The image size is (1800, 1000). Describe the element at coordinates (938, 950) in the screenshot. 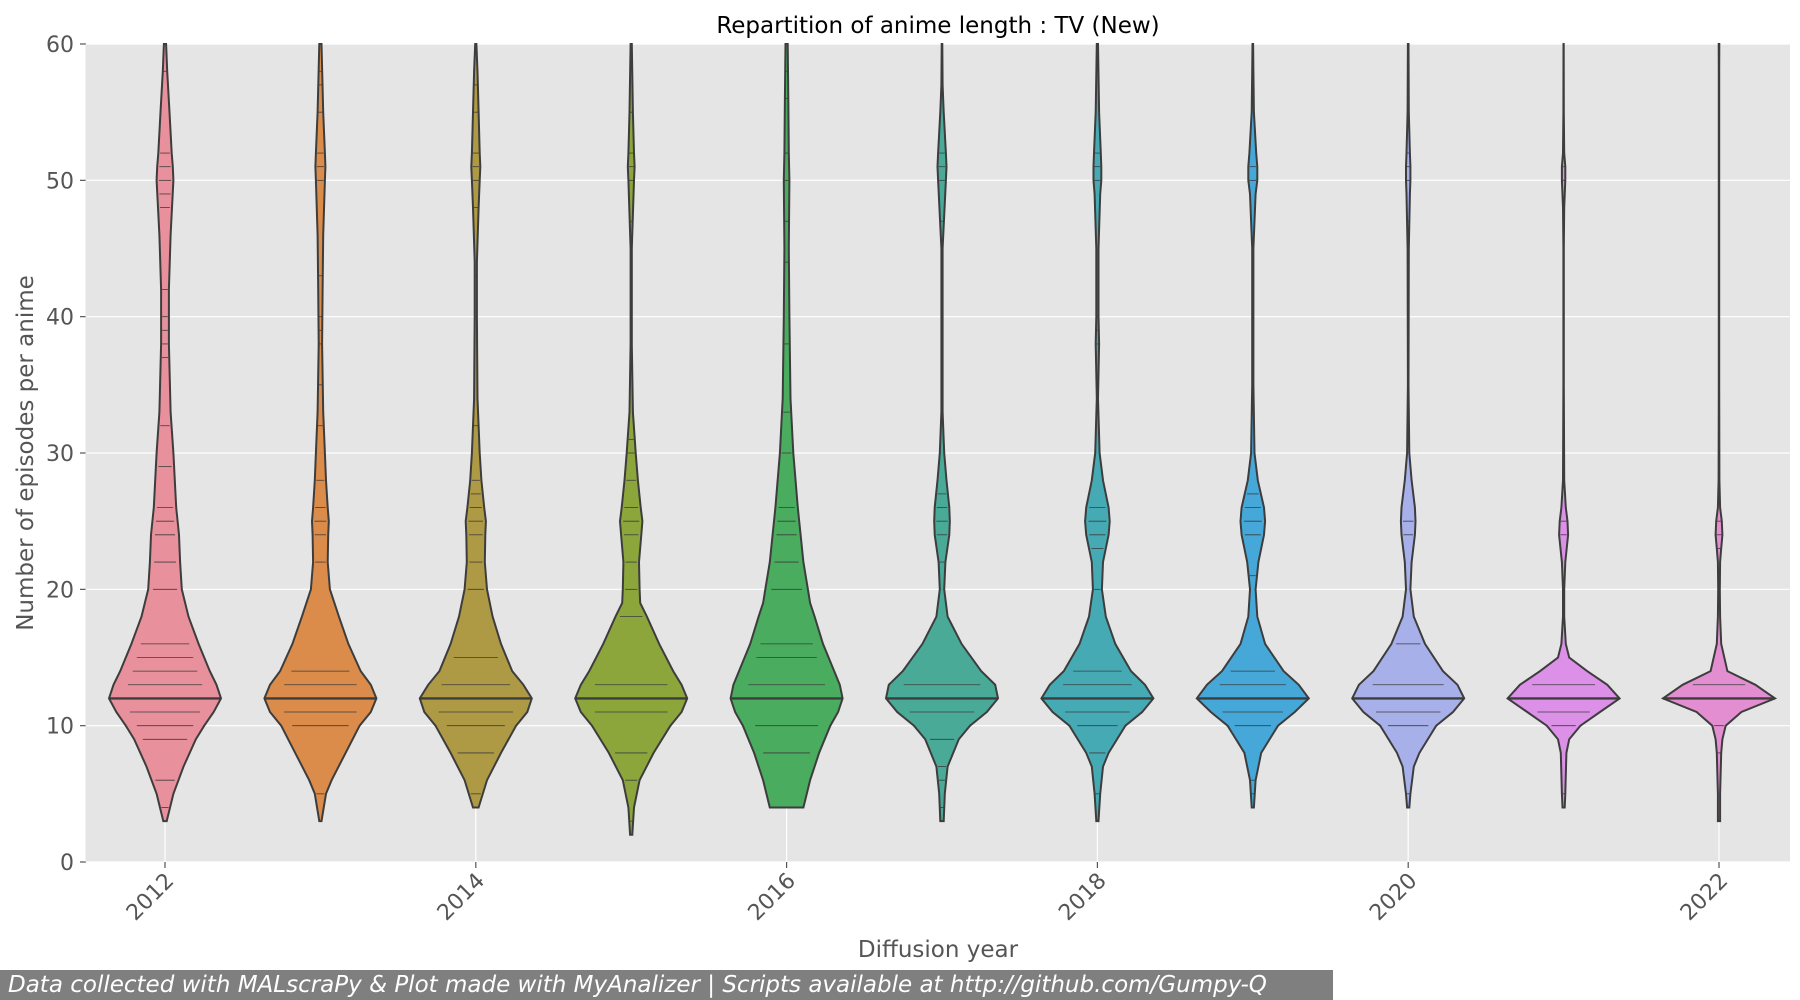

I see `x-axis-label: Diffusion year` at that location.